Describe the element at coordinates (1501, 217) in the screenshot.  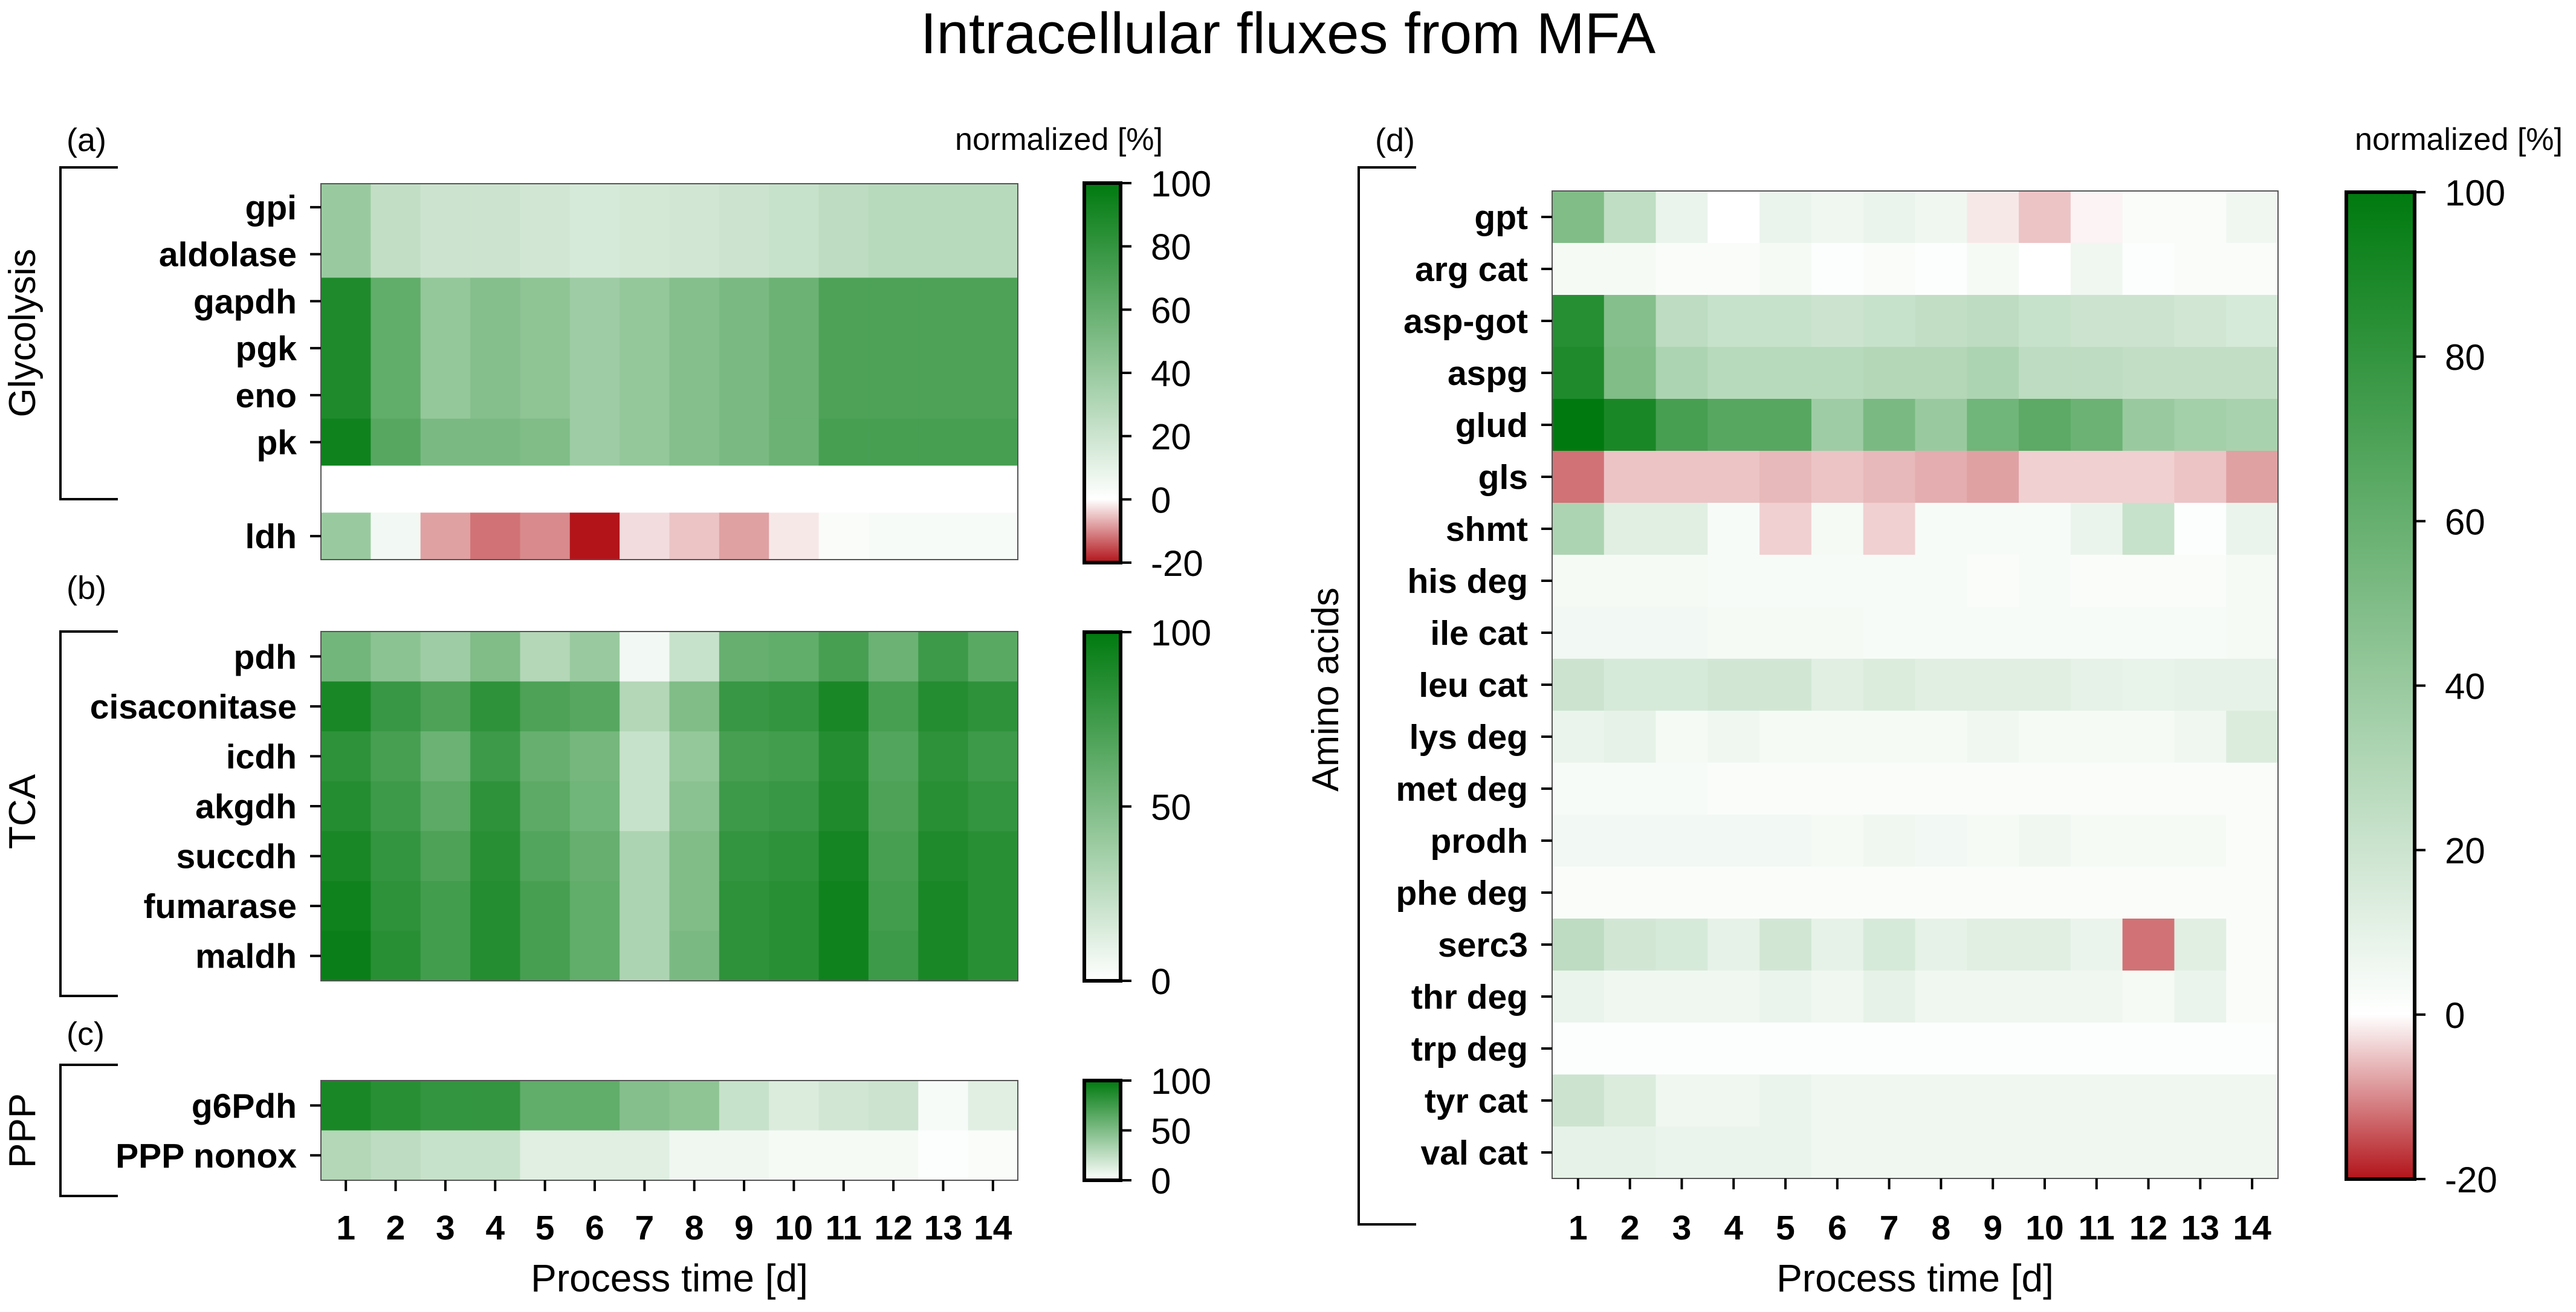
I see `row-label-gpt: gpt` at that location.